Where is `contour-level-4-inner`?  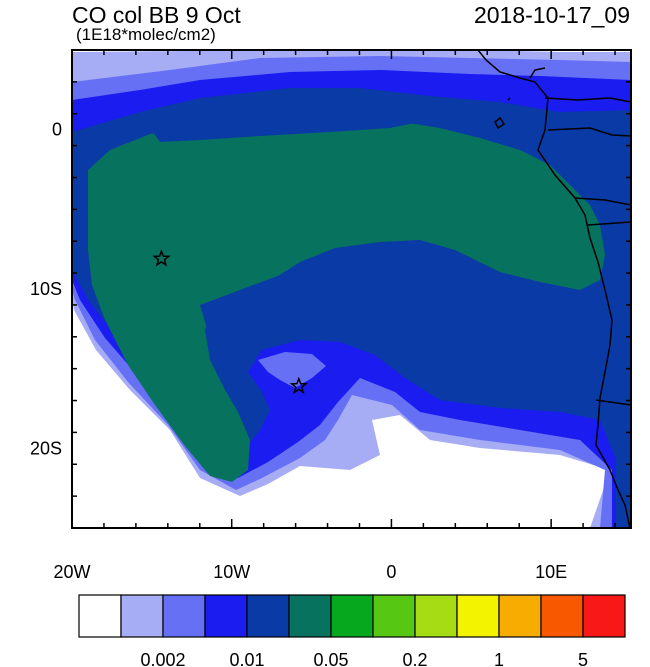
contour-level-4-inner is located at coordinates (335, 313).